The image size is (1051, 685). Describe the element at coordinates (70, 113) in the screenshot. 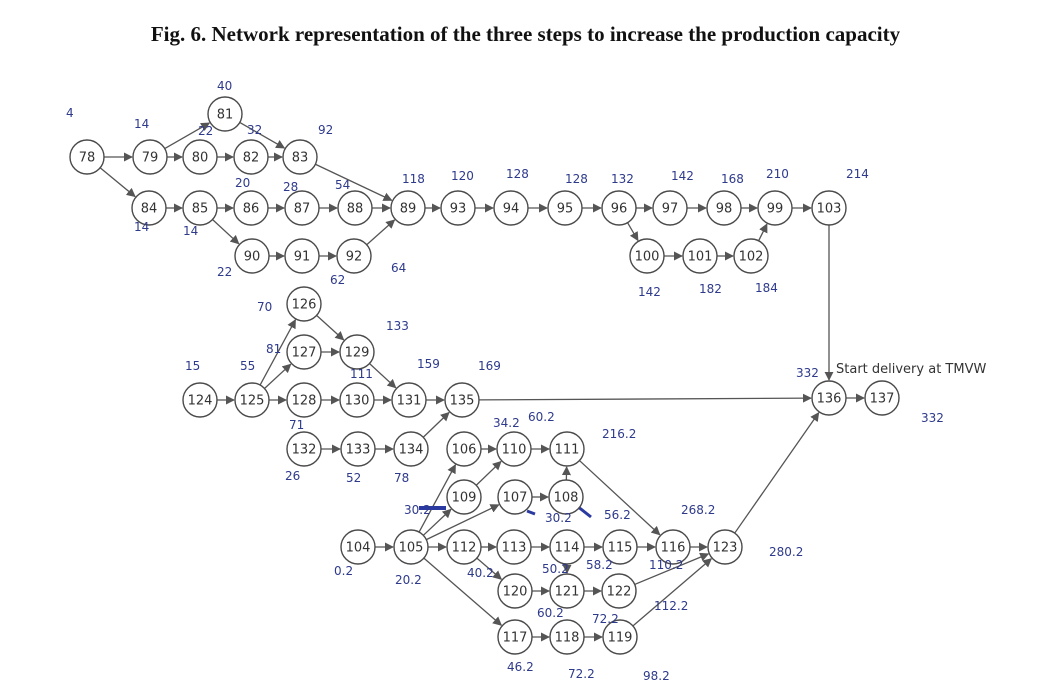

I see `time-label: 4` at that location.